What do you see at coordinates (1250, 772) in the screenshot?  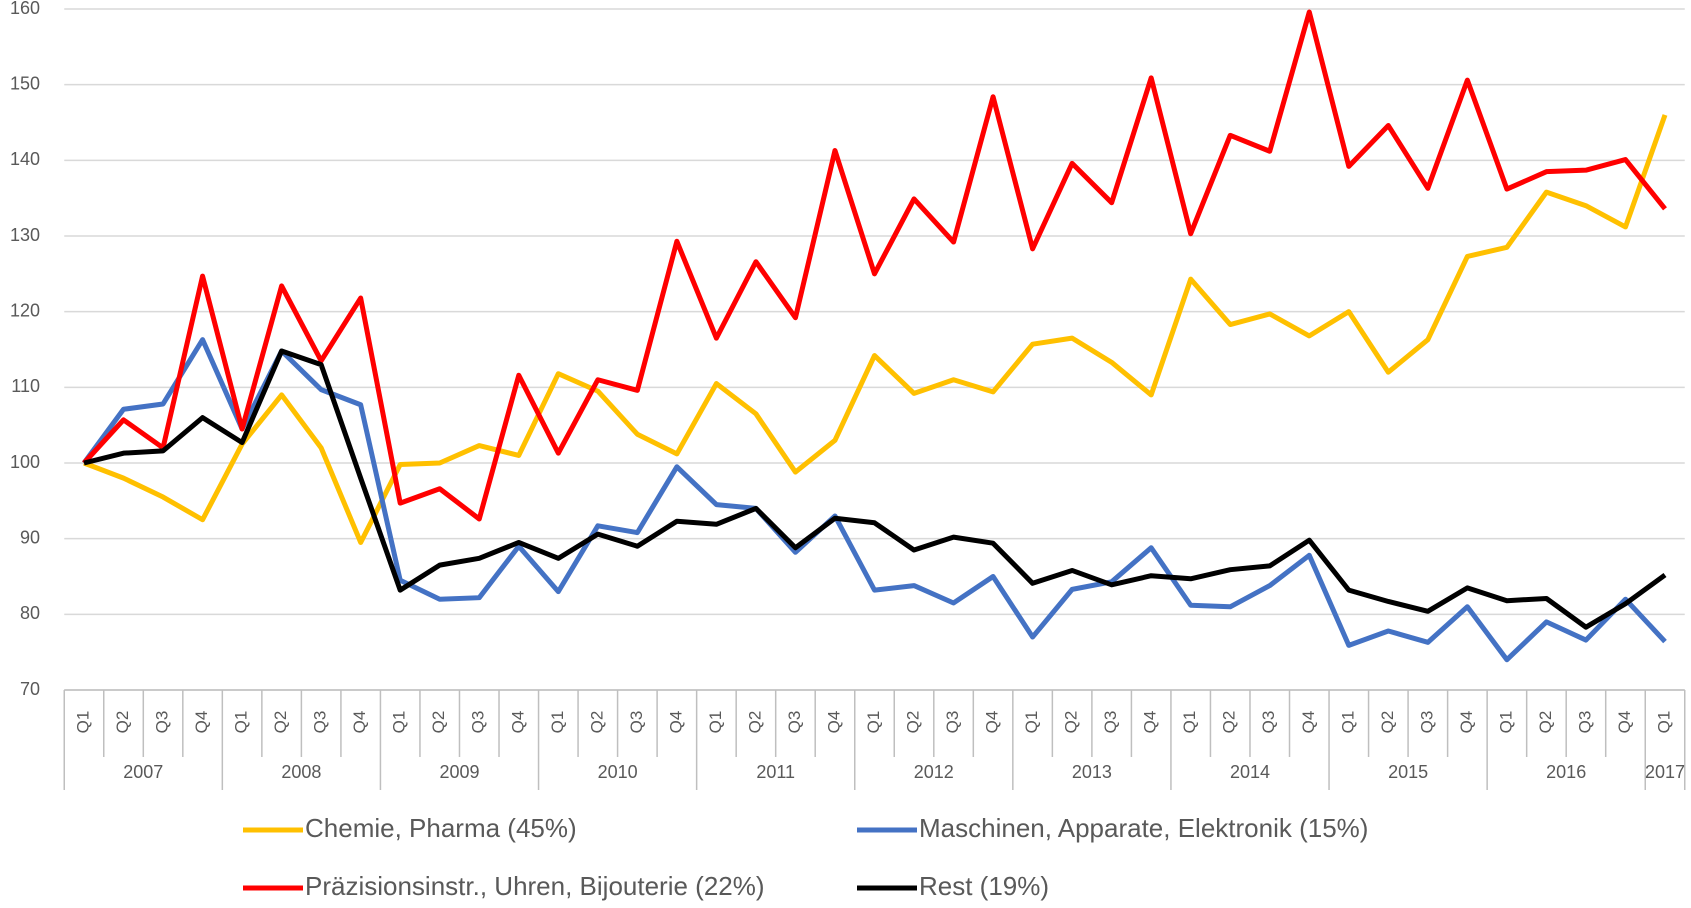 I see `year-label: 2014` at bounding box center [1250, 772].